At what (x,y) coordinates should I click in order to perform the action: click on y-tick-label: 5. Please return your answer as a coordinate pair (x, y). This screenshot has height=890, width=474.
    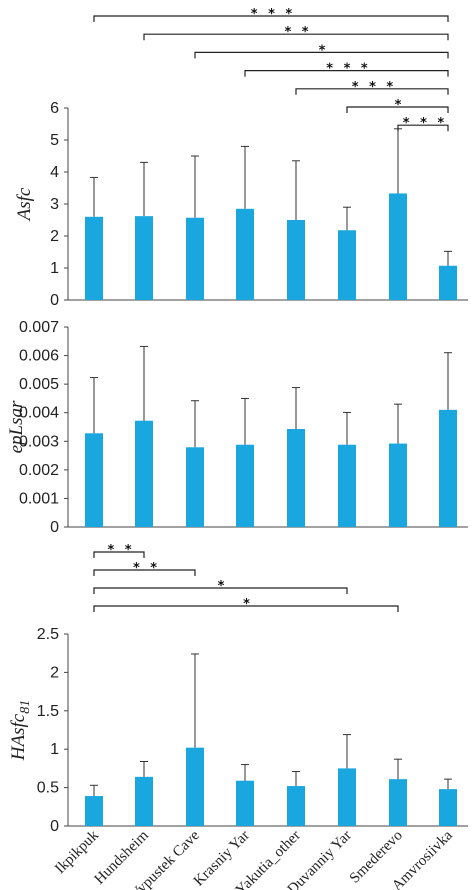
    Looking at the image, I should click on (54, 140).